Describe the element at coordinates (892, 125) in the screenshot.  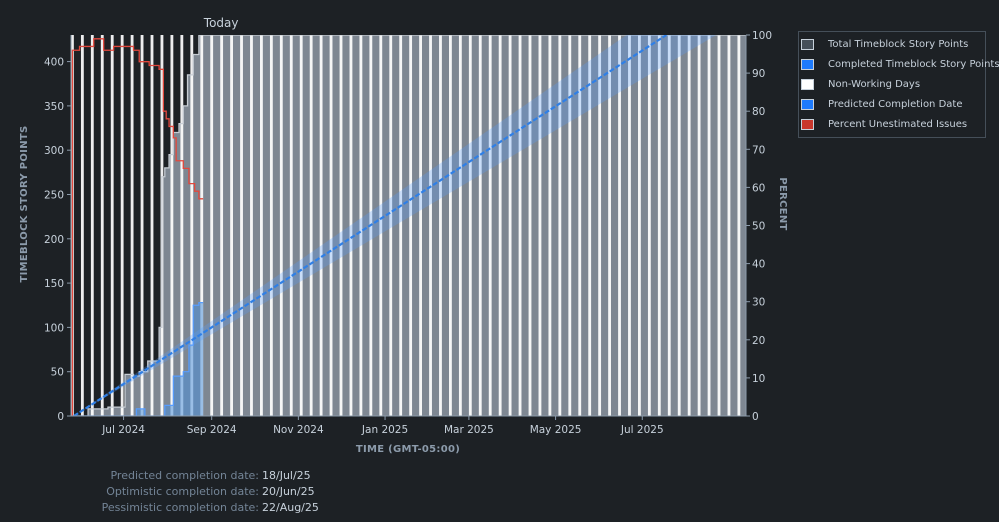
I see `legend-item-unestimated: Percent Unestimated Issues` at that location.